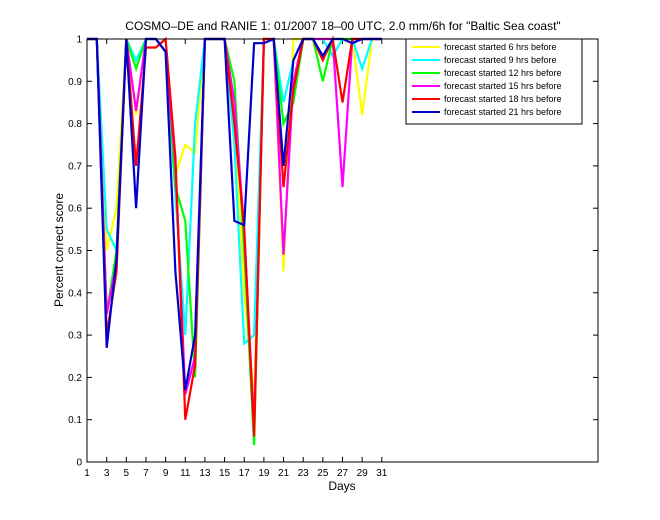  What do you see at coordinates (341, 486) in the screenshot?
I see `x-axis-label: Days` at bounding box center [341, 486].